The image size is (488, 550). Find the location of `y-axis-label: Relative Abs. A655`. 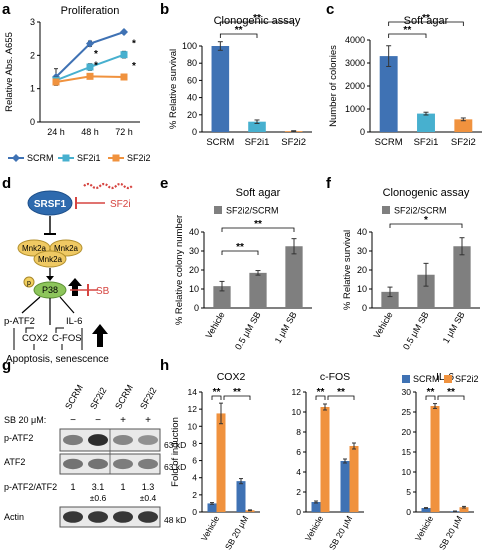

y-axis-label: Relative Abs. A655 is located at coordinates (9, 72).